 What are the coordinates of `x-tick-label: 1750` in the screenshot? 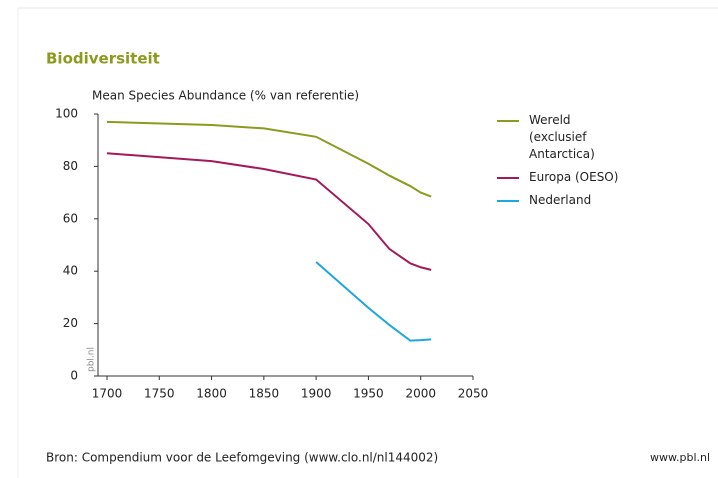 It's located at (159, 394).